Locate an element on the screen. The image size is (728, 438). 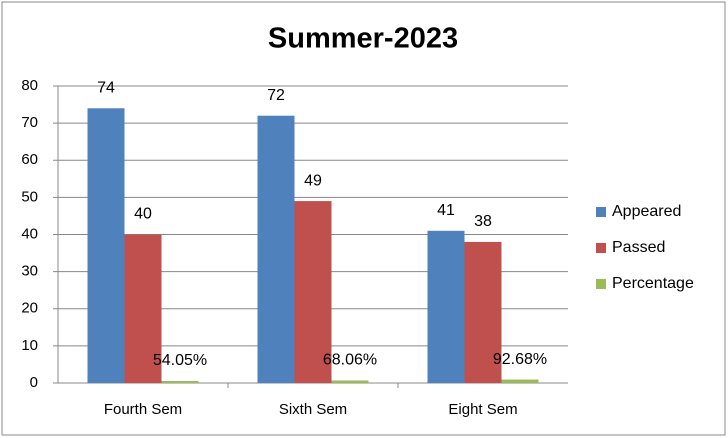
x-tick-label: Fourth Sem is located at coordinates (143, 409).